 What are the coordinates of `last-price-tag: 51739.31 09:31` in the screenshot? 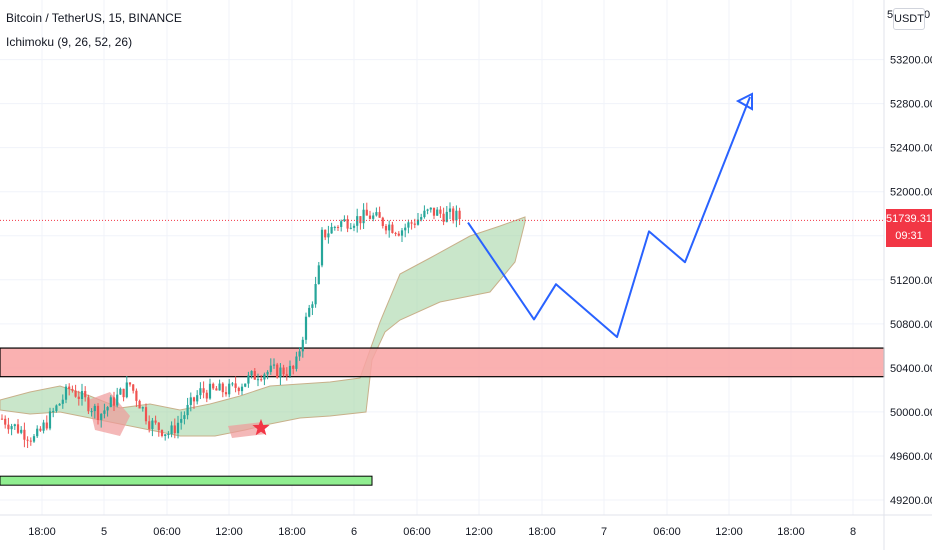 It's located at (909, 228).